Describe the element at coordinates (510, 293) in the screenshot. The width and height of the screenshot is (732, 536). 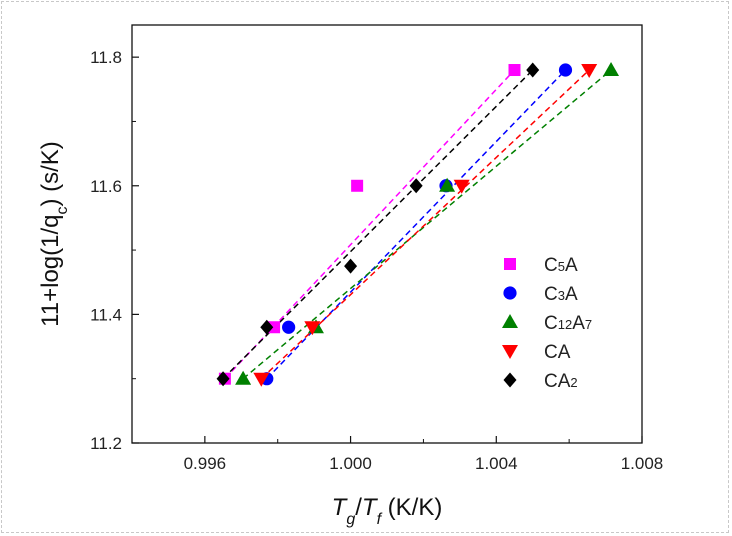
I see `legend-marker-c3a` at that location.